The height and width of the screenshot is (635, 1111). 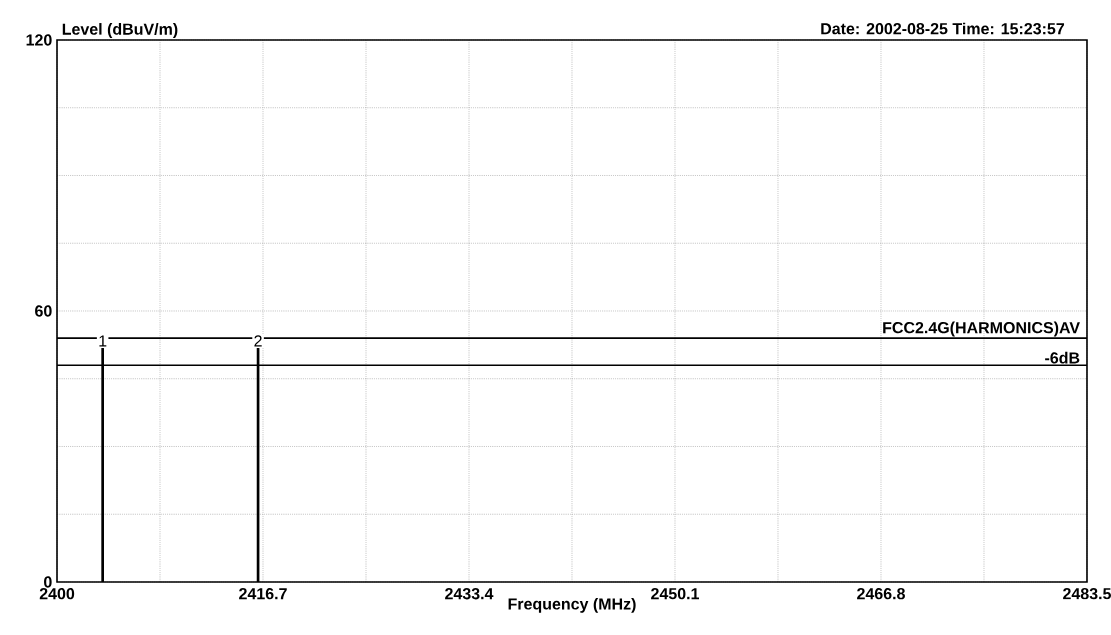 I want to click on y-tick-label: 60, so click(x=43, y=311).